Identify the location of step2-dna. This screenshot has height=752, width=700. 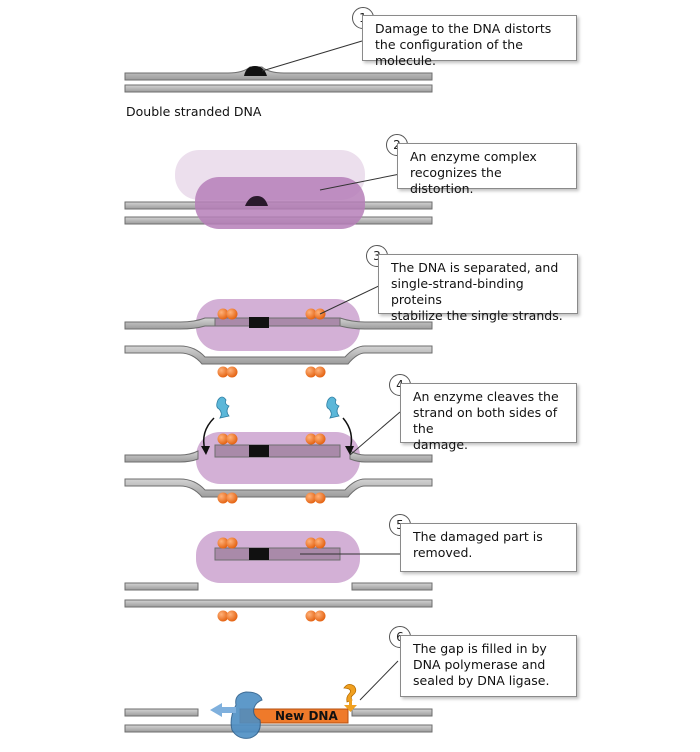
(278, 189).